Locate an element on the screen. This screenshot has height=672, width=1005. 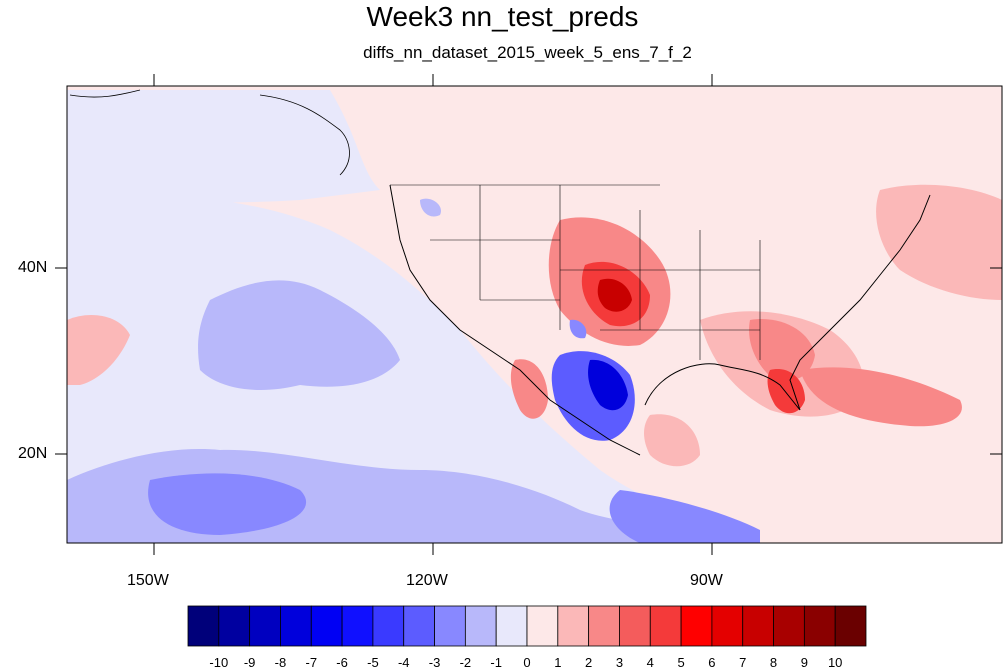
colorbar-tick-label: -9 is located at coordinates (249, 662).